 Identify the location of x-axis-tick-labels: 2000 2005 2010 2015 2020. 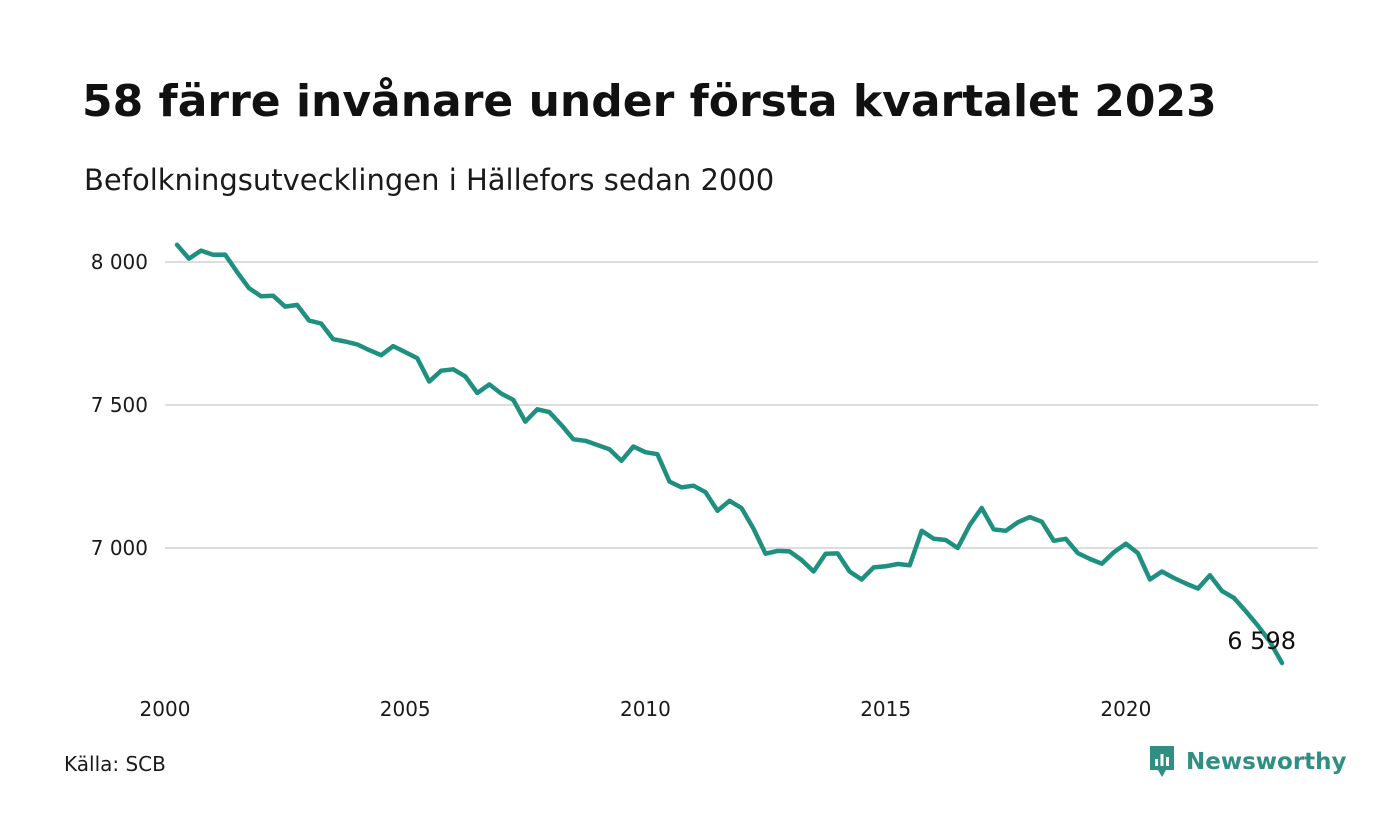
(646, 709).